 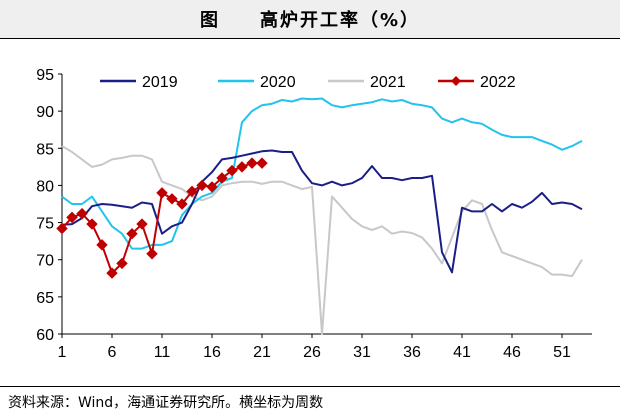 What do you see at coordinates (162, 352) in the screenshot?
I see `x-tick-label: 11` at bounding box center [162, 352].